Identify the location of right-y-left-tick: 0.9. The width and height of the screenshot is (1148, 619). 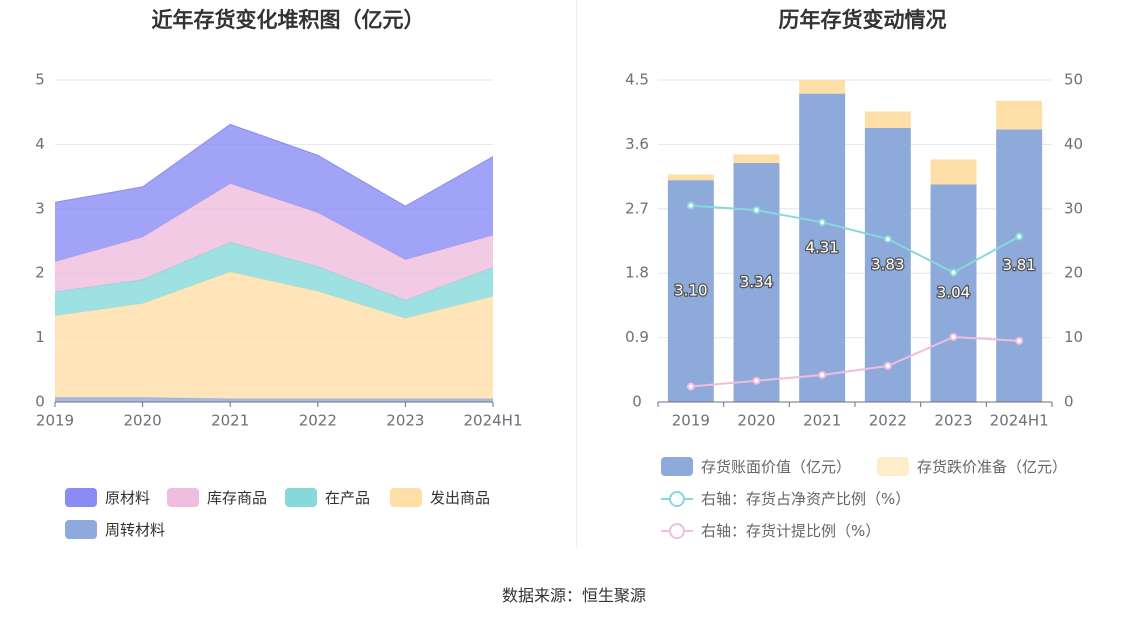
(637, 337).